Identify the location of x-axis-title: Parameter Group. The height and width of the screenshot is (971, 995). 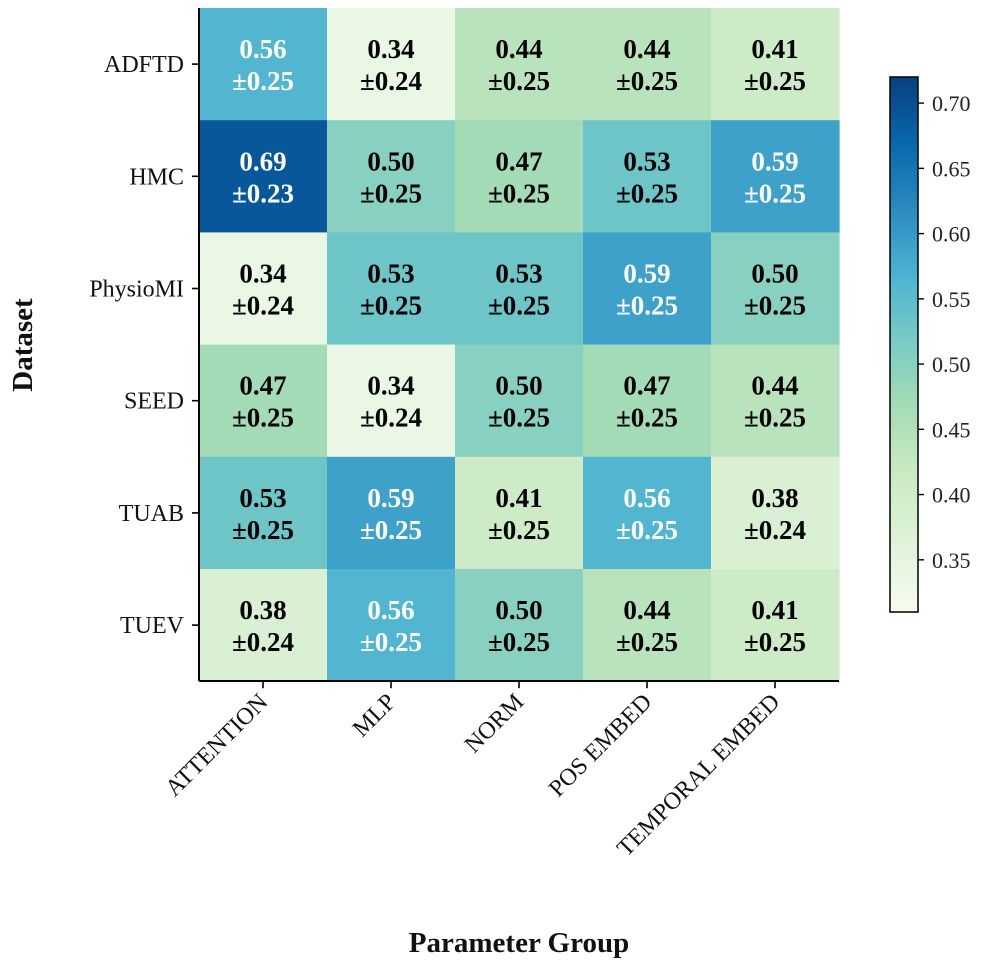
(519, 943).